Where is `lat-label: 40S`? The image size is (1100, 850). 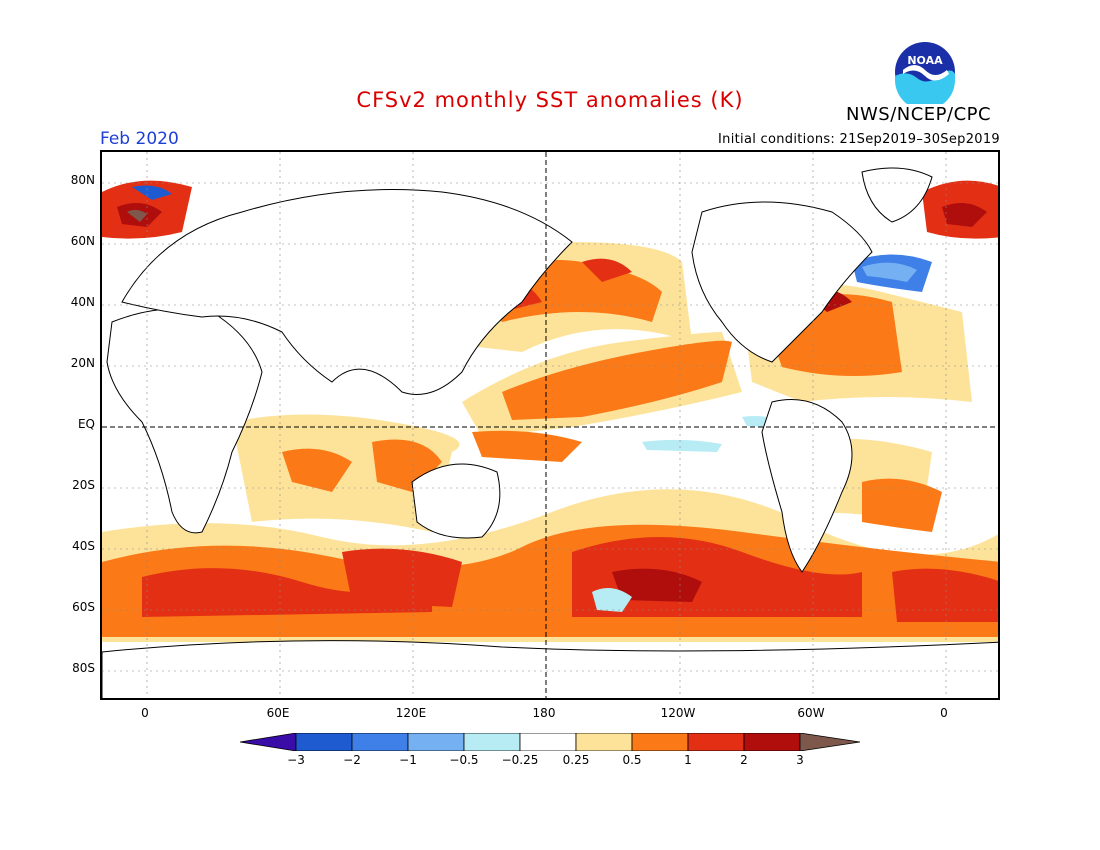
lat-label: 40S is located at coordinates (83, 546).